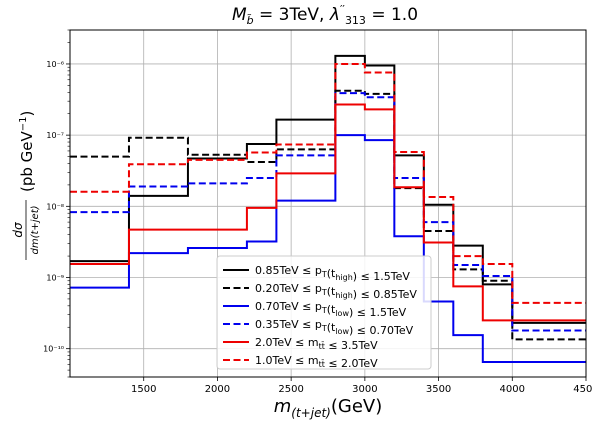 Image resolution: width=593 pixels, height=423 pixels. Describe the element at coordinates (328, 408) in the screenshot. I see `x-axis-label: m(t+jet)(GeV)` at that location.